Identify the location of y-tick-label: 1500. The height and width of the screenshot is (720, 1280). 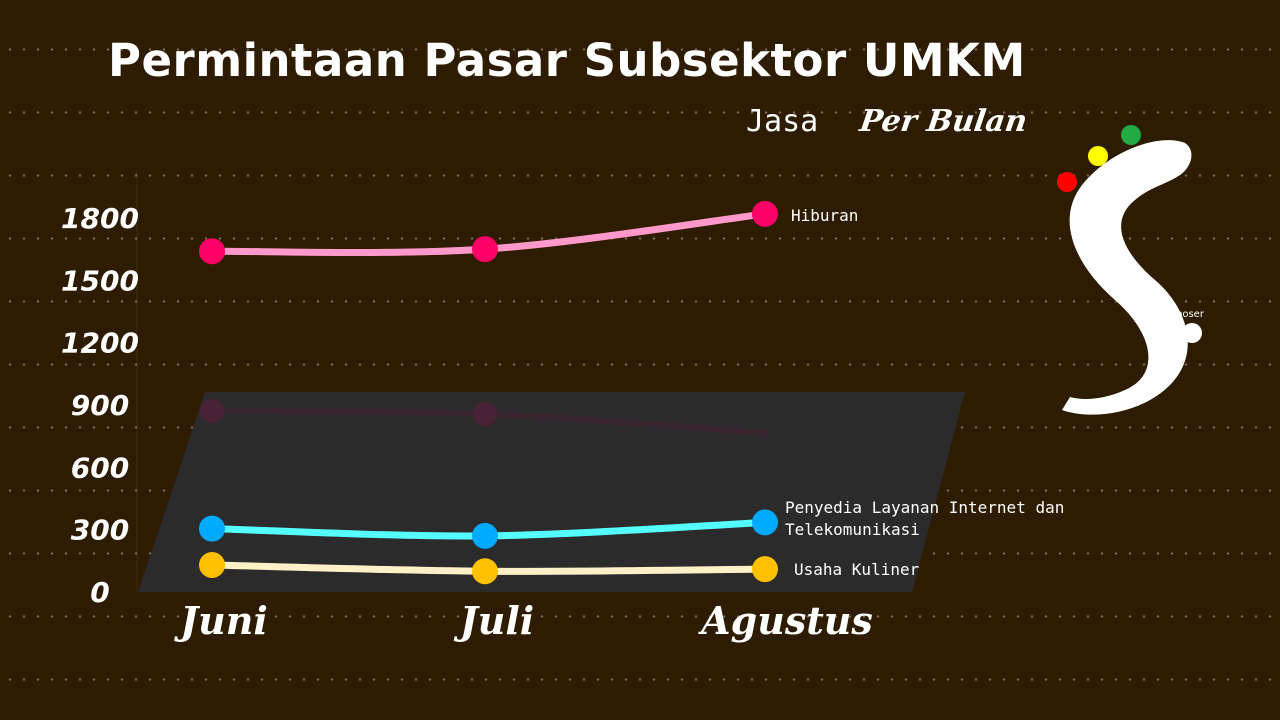
(100, 280).